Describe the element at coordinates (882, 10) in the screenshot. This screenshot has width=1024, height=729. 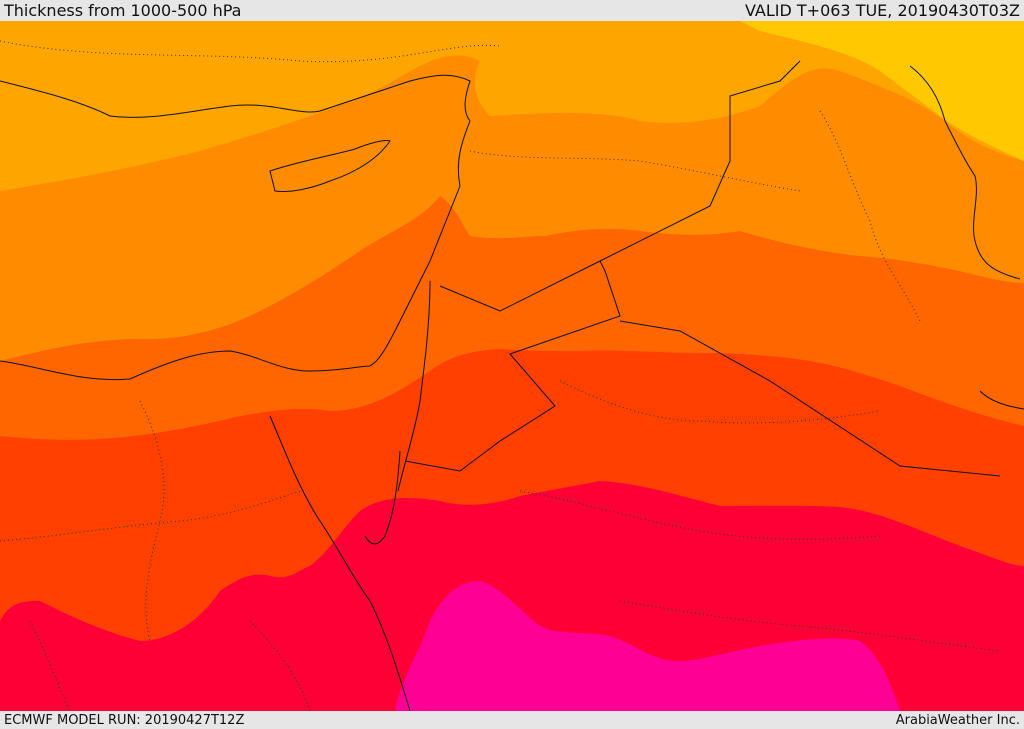
I see `valid-time: VALID T+063 TUE, 20190430T03Z` at that location.